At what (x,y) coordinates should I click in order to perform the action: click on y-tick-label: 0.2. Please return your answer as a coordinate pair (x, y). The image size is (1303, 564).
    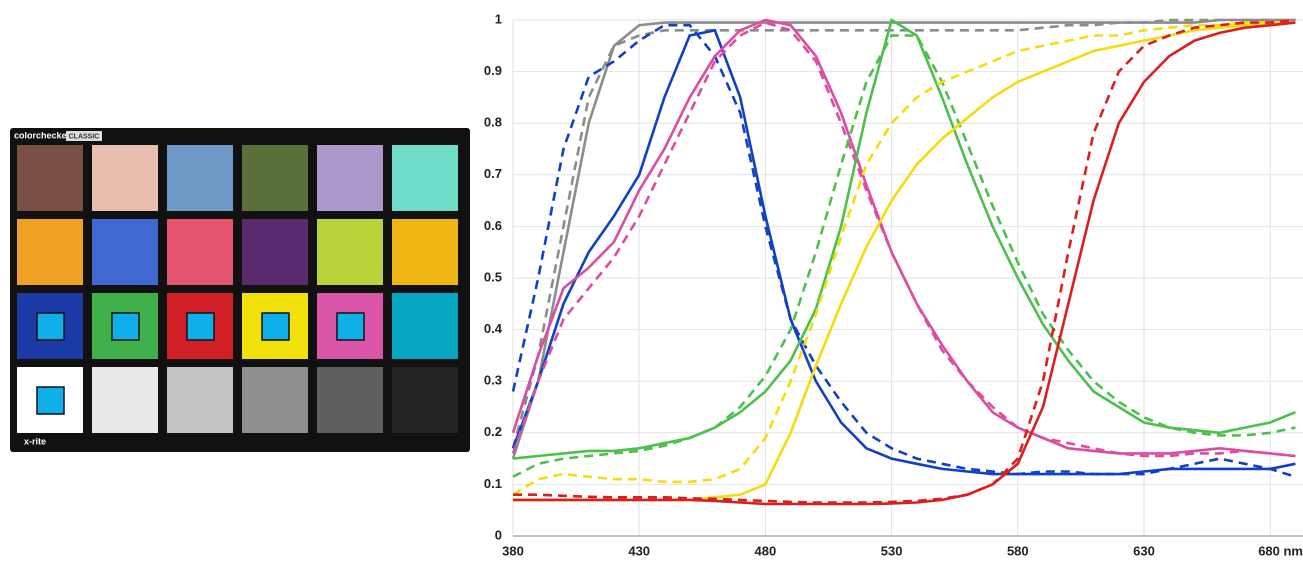
    Looking at the image, I should click on (493, 431).